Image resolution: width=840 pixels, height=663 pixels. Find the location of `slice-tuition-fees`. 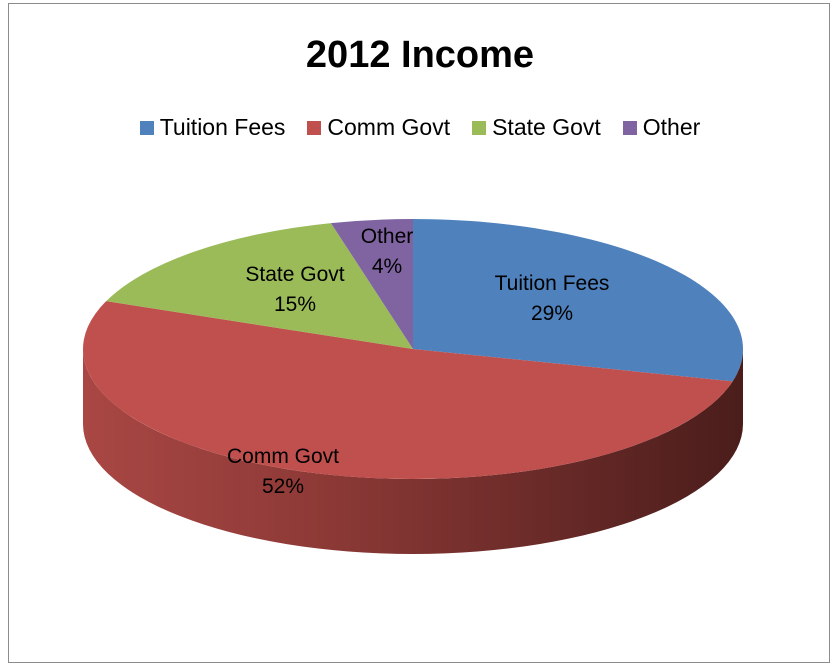

slice-tuition-fees is located at coordinates (578, 300).